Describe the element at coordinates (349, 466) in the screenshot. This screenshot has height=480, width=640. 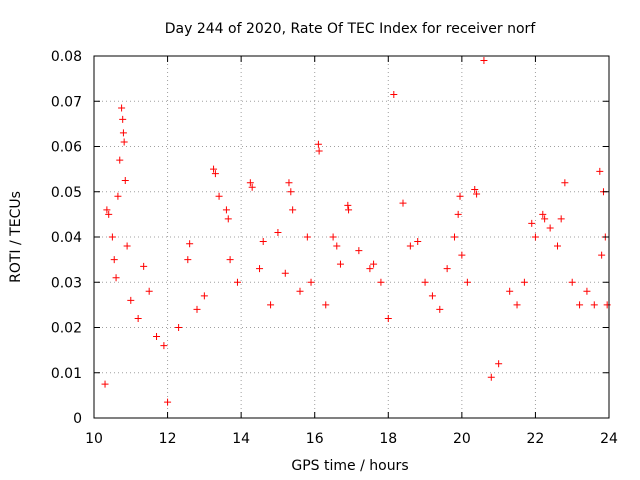
I see `x-axis-label: GPS time / hours` at that location.